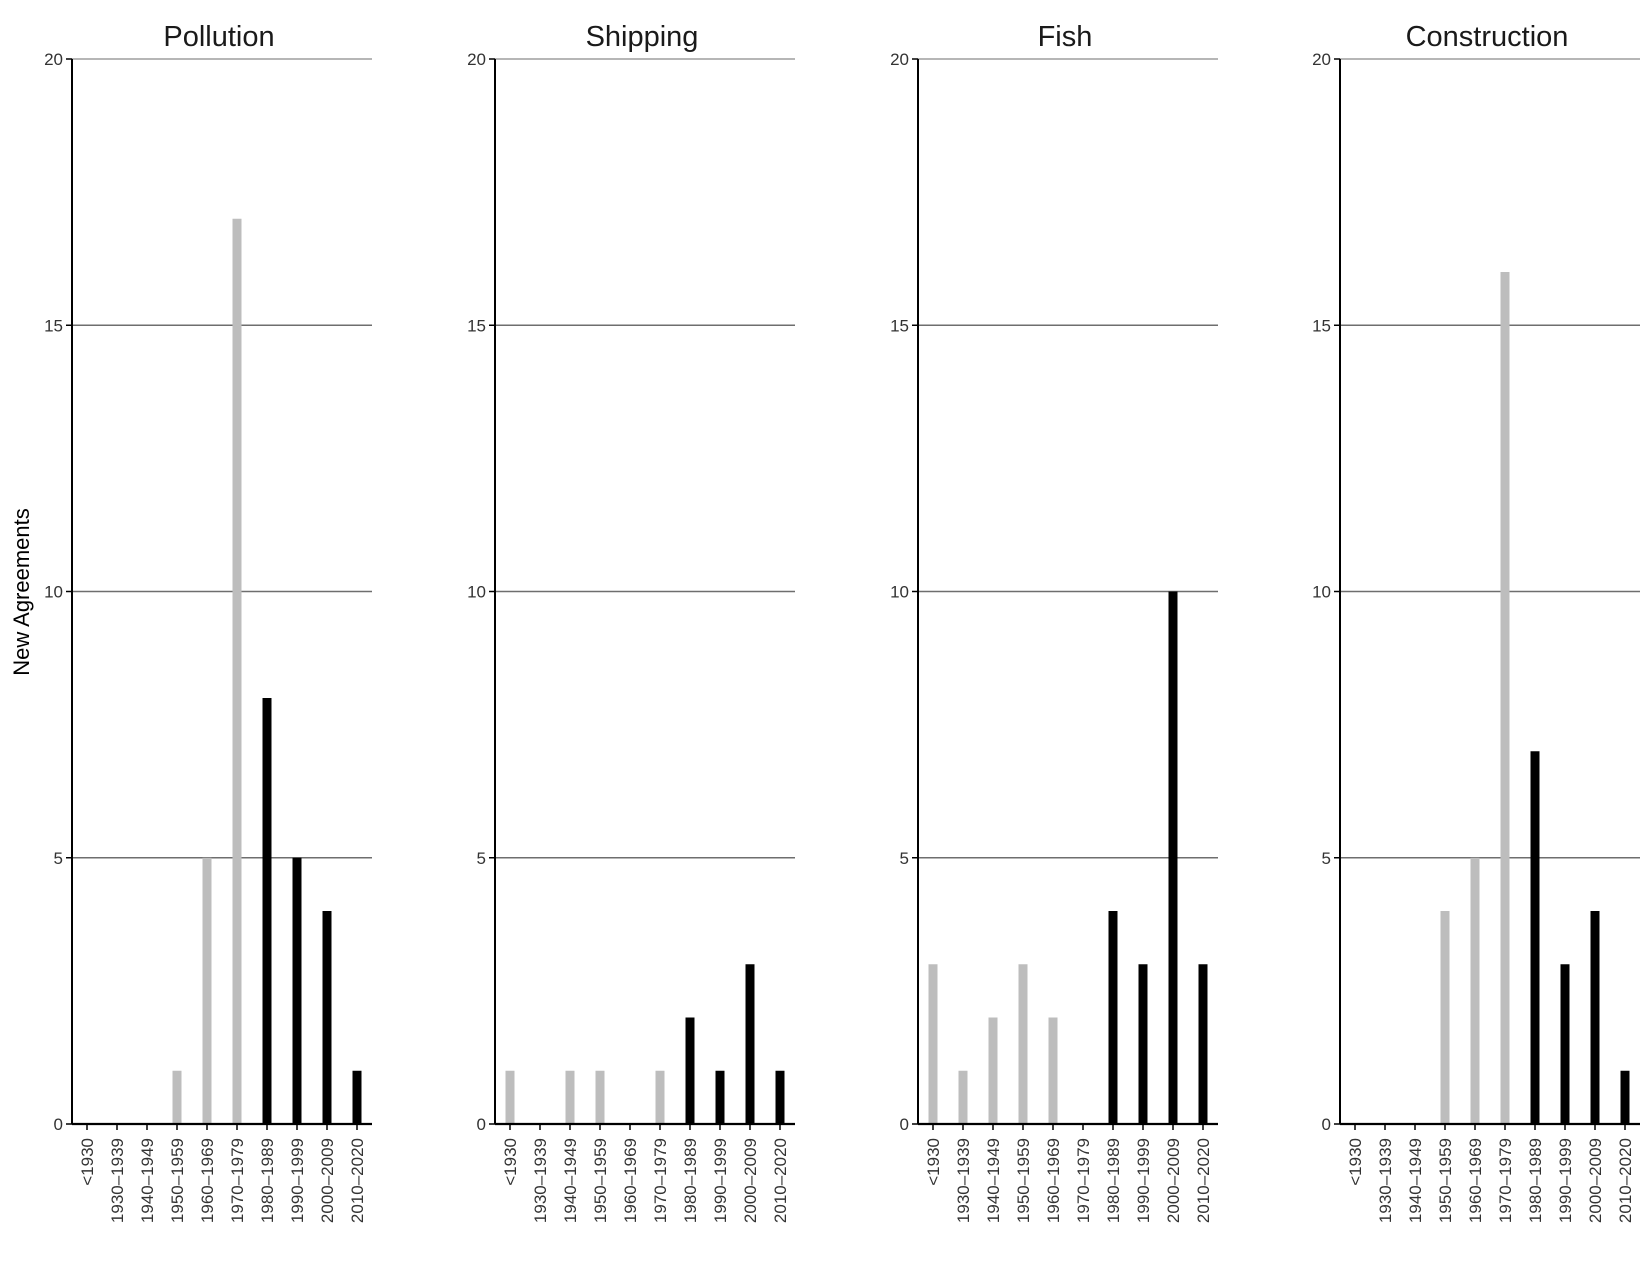 This screenshot has width=1650, height=1275. Describe the element at coordinates (642, 37) in the screenshot. I see `panel-title: Shipping` at that location.